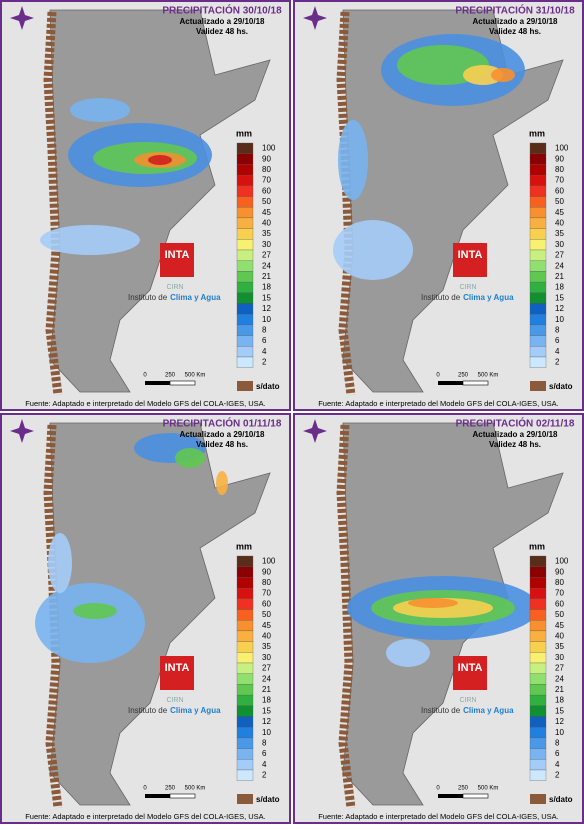 The width and height of the screenshot is (584, 830). I want to click on scale-label: 500 Km, so click(488, 789).